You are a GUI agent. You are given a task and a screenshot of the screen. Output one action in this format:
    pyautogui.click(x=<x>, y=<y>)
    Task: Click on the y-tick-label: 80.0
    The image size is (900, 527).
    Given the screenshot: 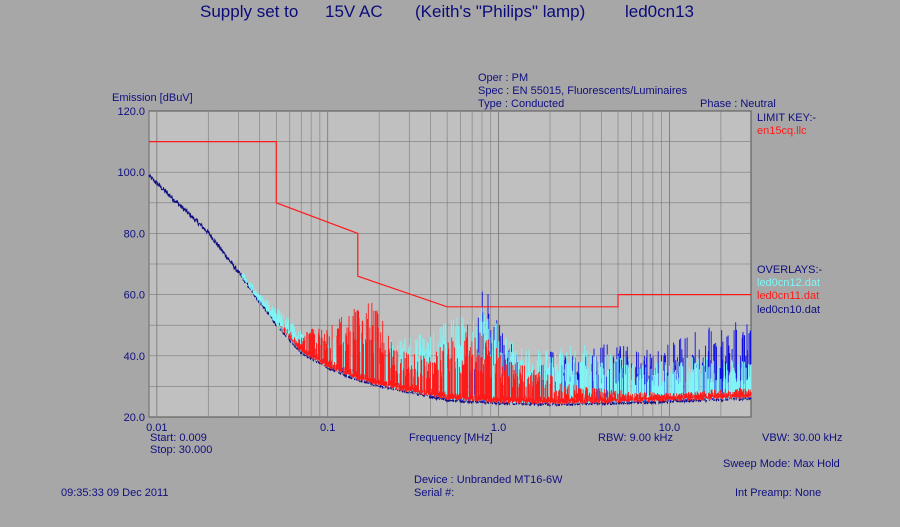 What is the action you would take?
    pyautogui.click(x=134, y=234)
    